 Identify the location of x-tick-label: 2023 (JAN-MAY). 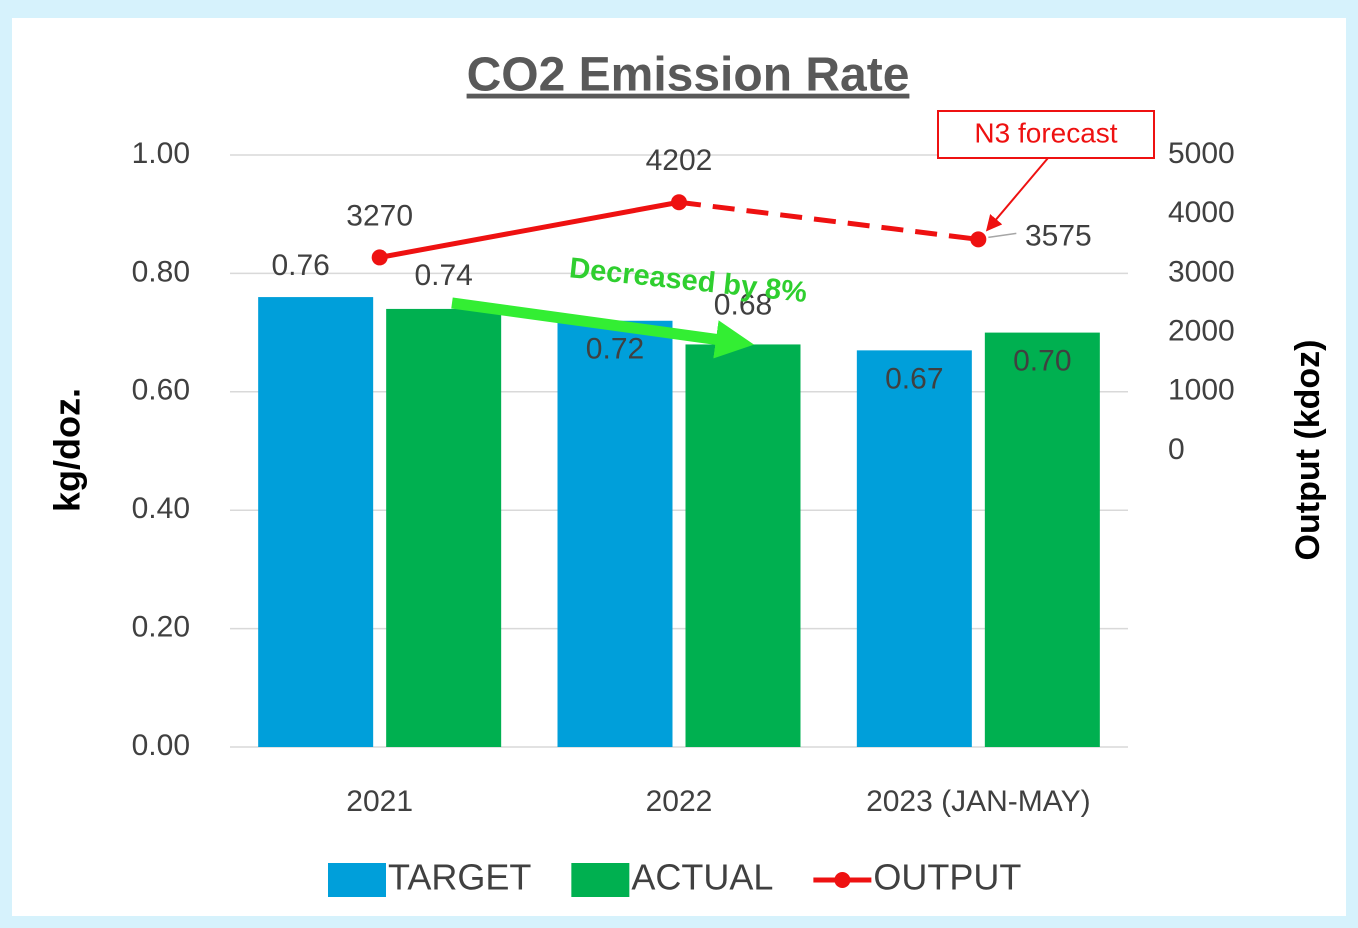
(978, 801).